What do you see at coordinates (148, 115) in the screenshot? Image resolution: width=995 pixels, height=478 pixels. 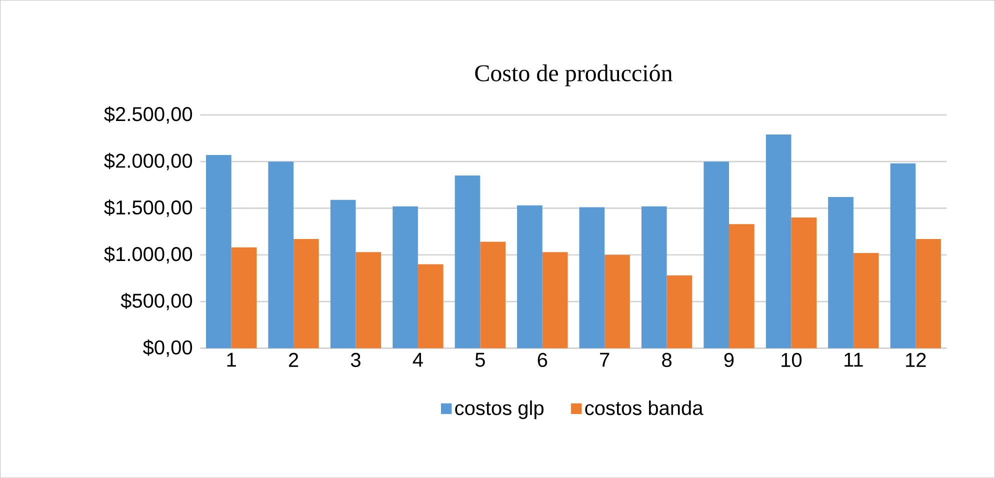 I see `y-tick-label: $2.500,00` at bounding box center [148, 115].